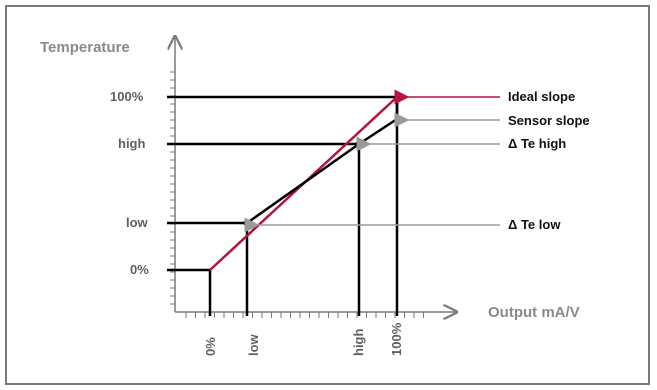 The image size is (657, 390). What do you see at coordinates (537, 143) in the screenshot?
I see `label-delta-high: Δ Te high` at bounding box center [537, 143].